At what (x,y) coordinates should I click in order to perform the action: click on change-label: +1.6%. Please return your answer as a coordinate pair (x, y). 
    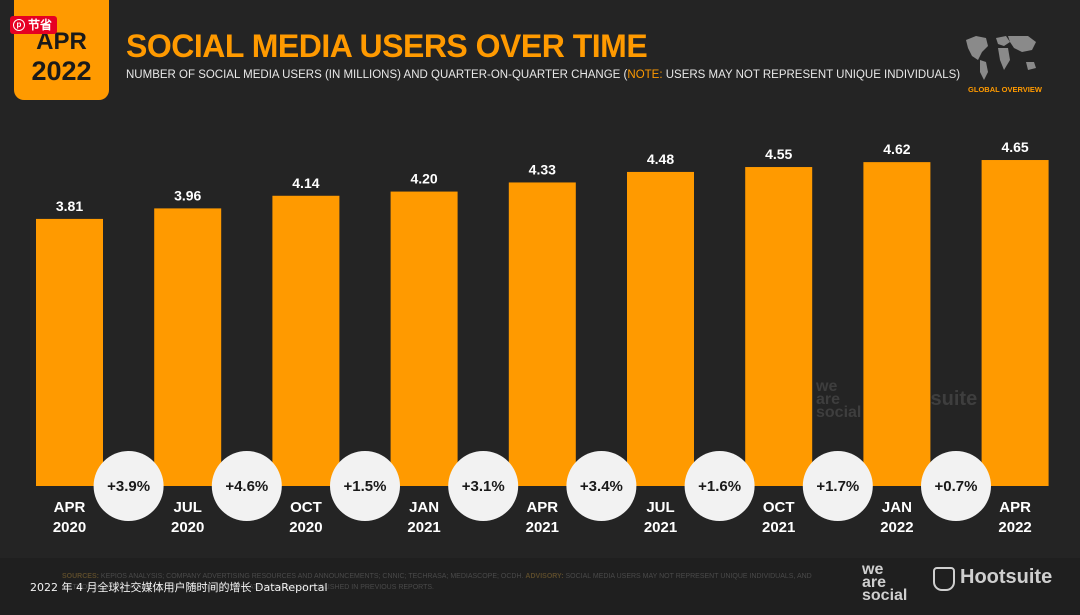
    Looking at the image, I should click on (719, 486).